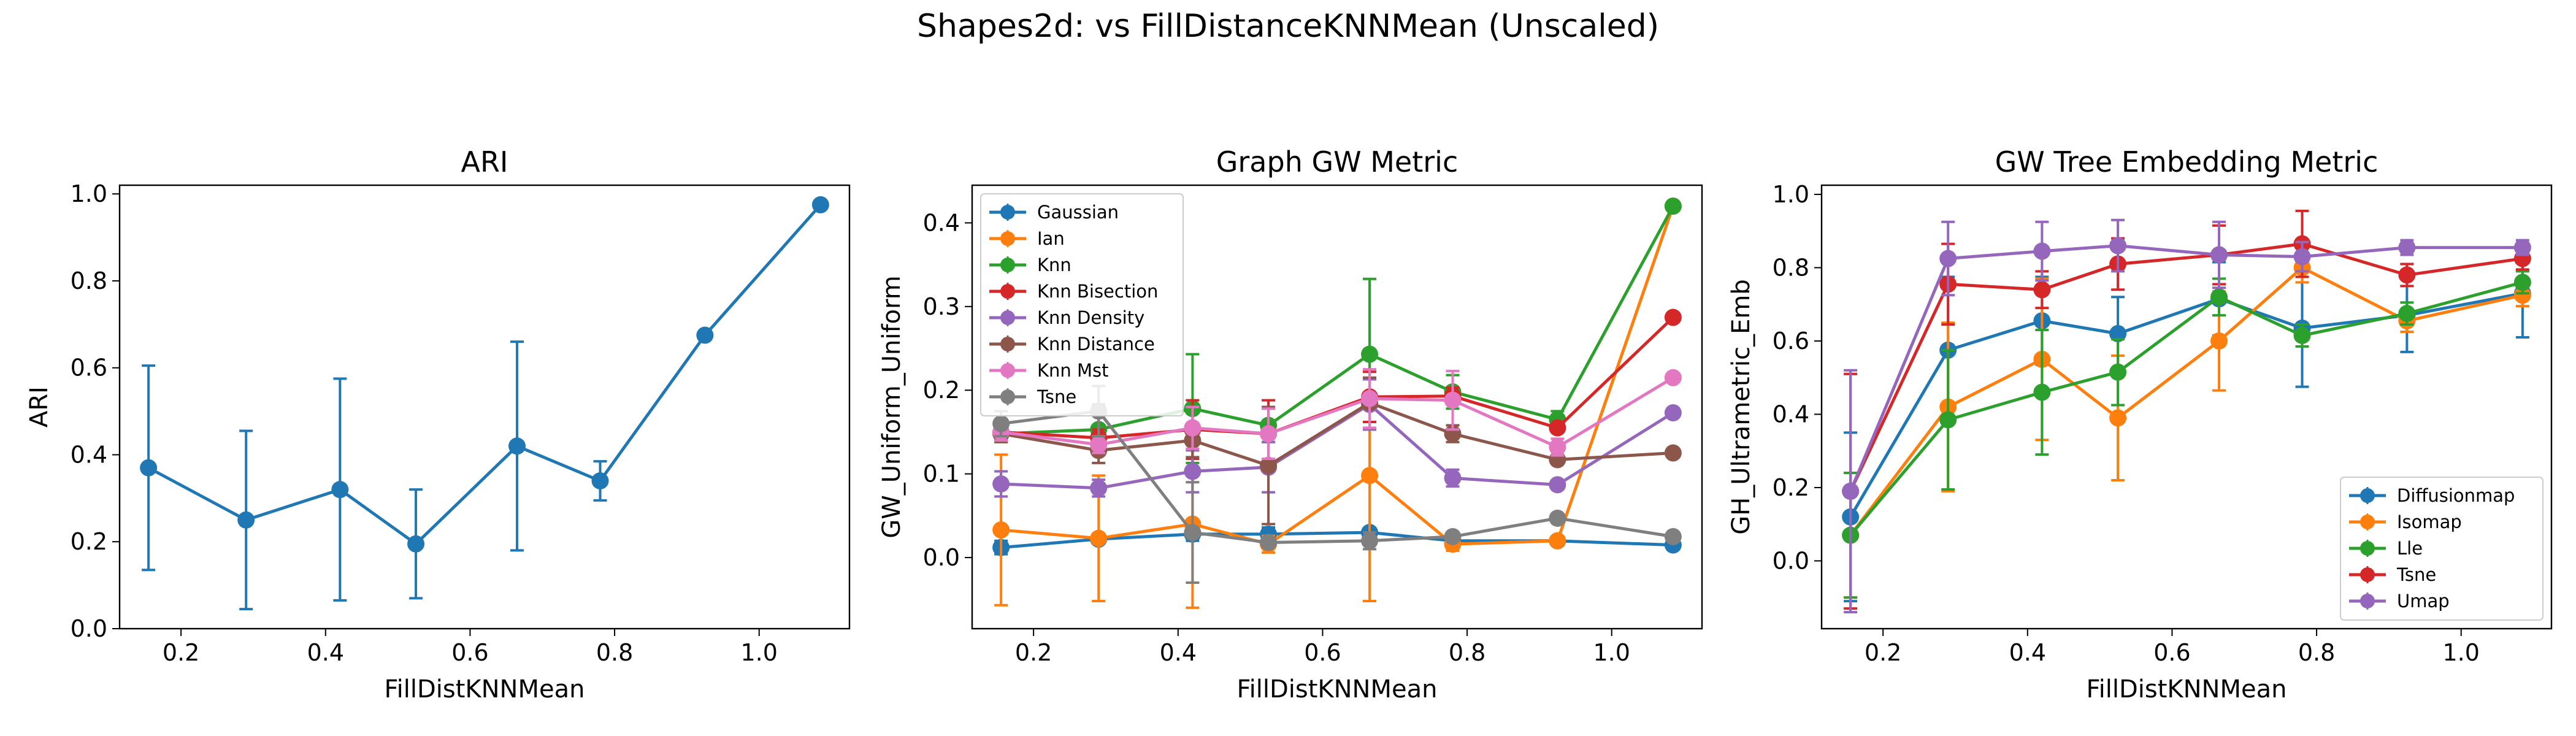 The width and height of the screenshot is (2576, 736). I want to click on legend-item: Knn, so click(1030, 265).